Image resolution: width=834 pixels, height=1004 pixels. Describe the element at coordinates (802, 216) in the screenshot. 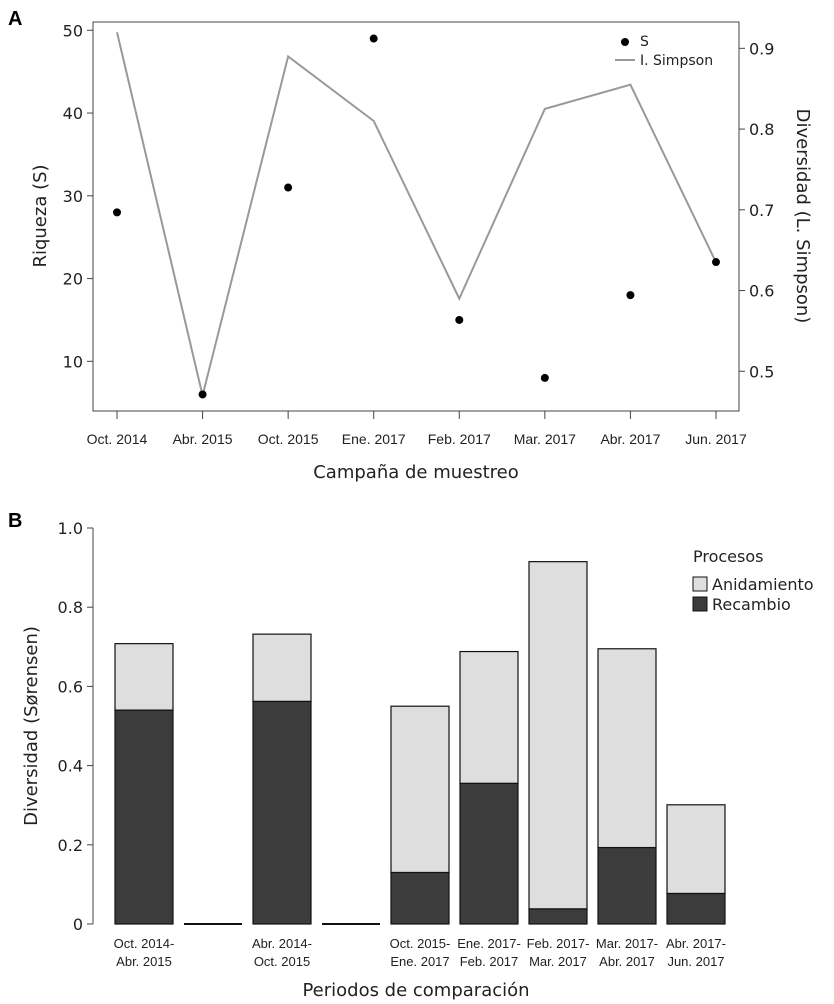

I see `panel-a-y2label: Diversidad (L. Simpson)` at that location.